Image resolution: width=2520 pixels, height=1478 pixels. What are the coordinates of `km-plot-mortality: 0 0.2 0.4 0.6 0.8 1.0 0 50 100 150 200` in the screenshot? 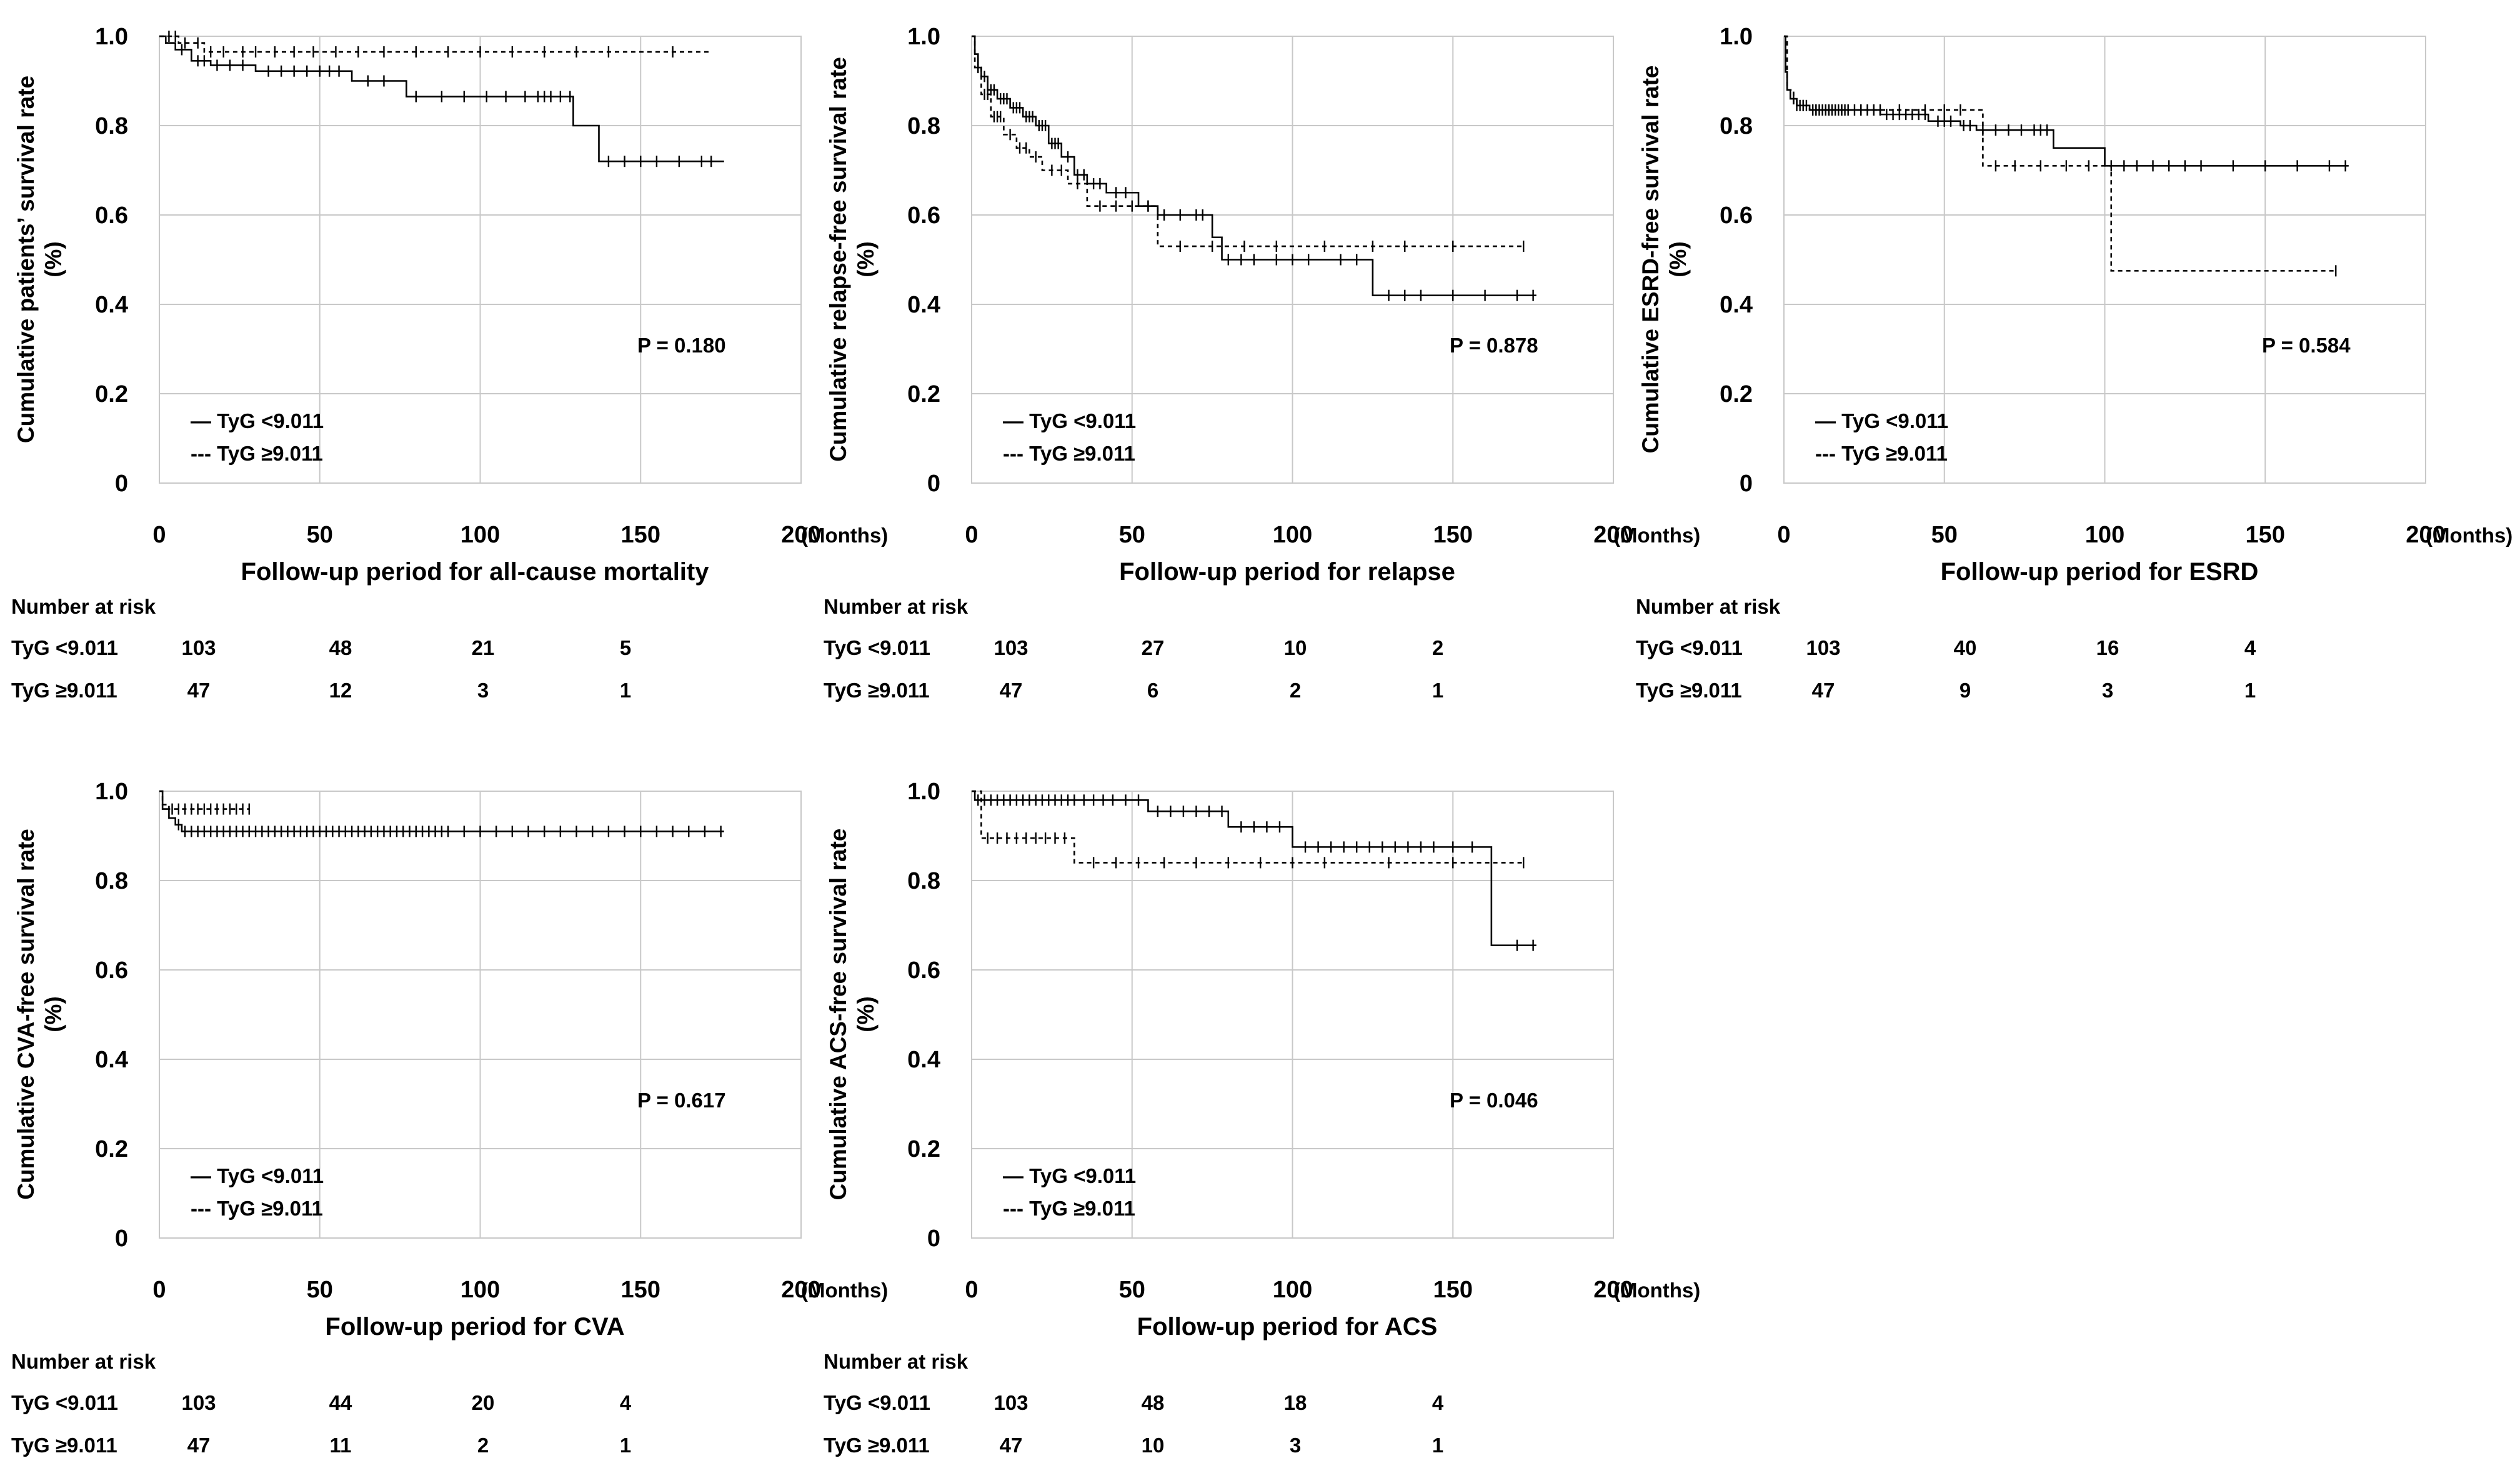 It's located at (458, 286).